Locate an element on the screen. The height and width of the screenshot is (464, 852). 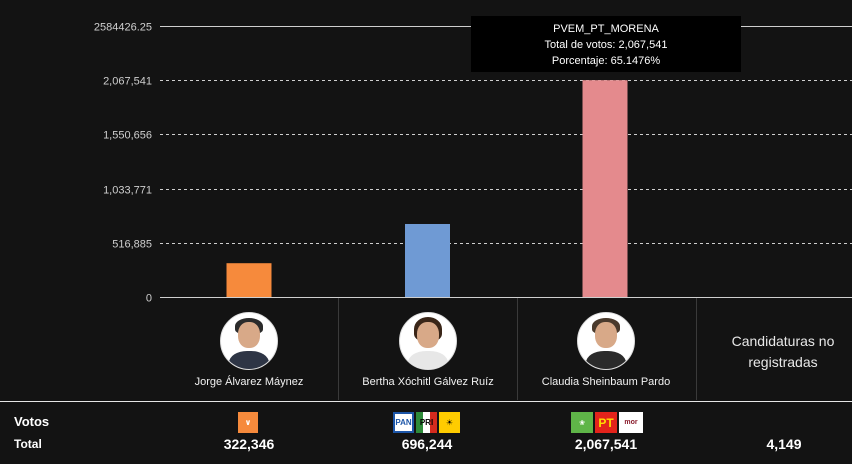
total-votes-sheinbaum: 2,067,541 is located at coordinates (606, 444).